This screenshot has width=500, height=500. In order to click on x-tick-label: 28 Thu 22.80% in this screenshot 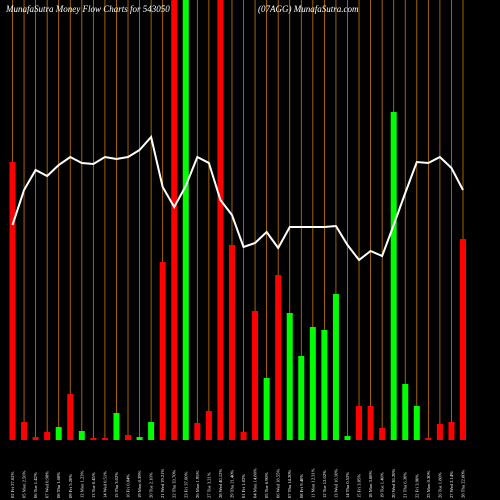, I will do `click(463, 483)`.